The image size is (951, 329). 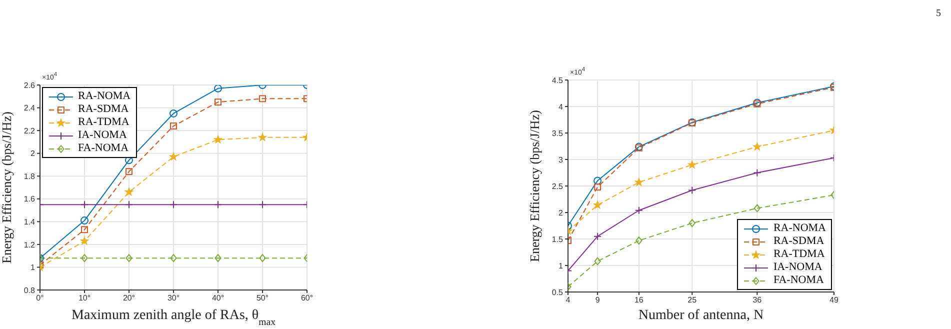 I want to click on y-tick-label: 2.2, so click(x=30, y=131).